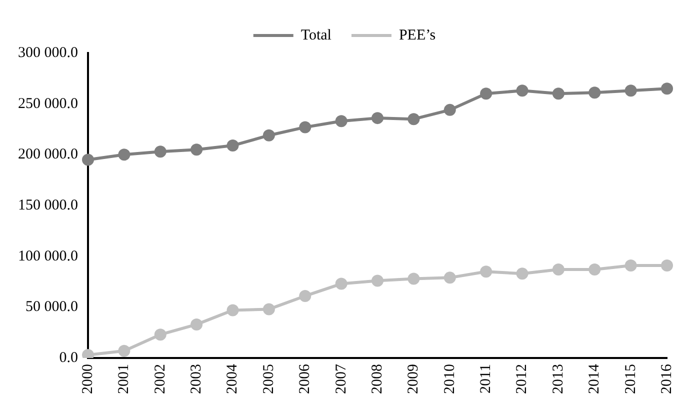 The height and width of the screenshot is (408, 699). Describe the element at coordinates (48, 205) in the screenshot. I see `y-tick-label: 150 000.0` at that location.